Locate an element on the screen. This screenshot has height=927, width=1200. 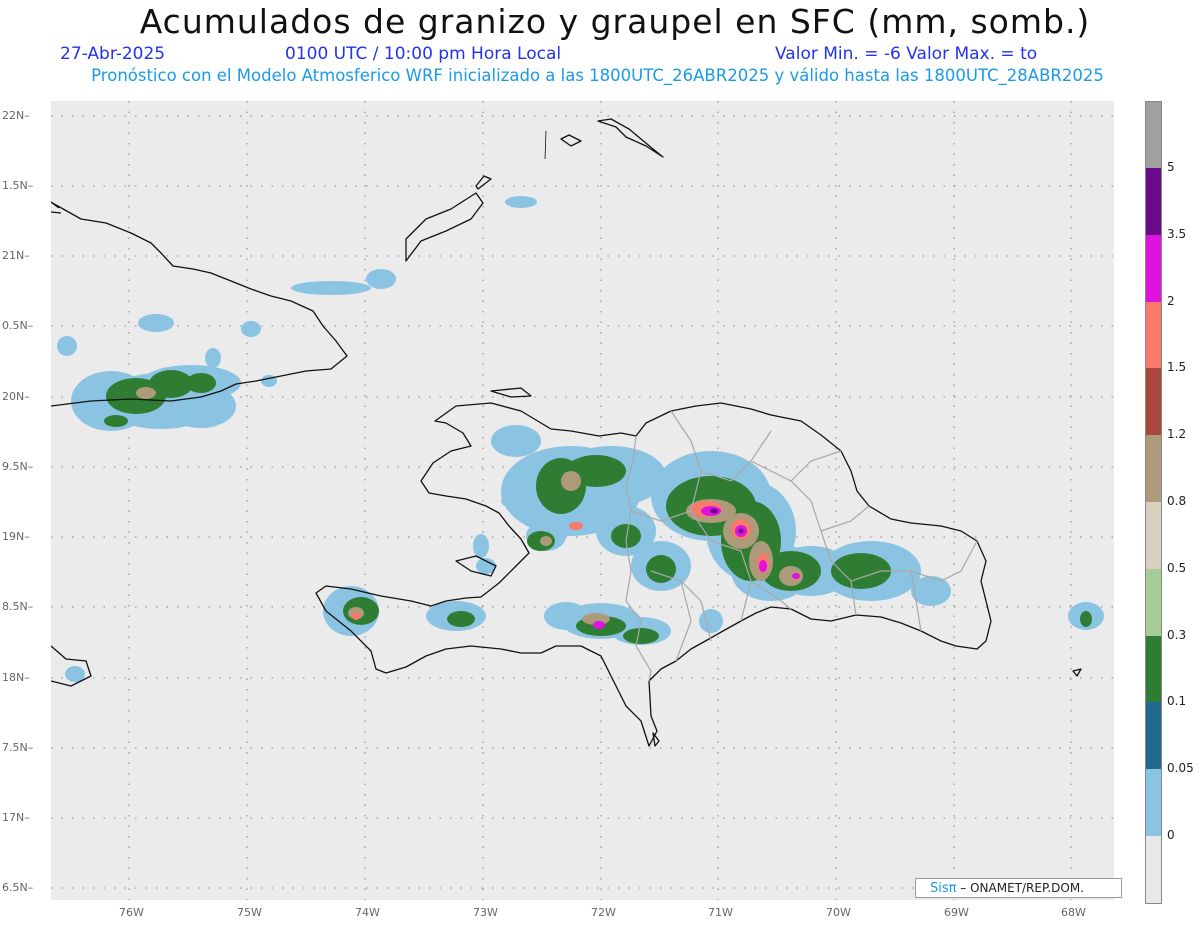
colorbar-label: 0 is located at coordinates (1171, 835).